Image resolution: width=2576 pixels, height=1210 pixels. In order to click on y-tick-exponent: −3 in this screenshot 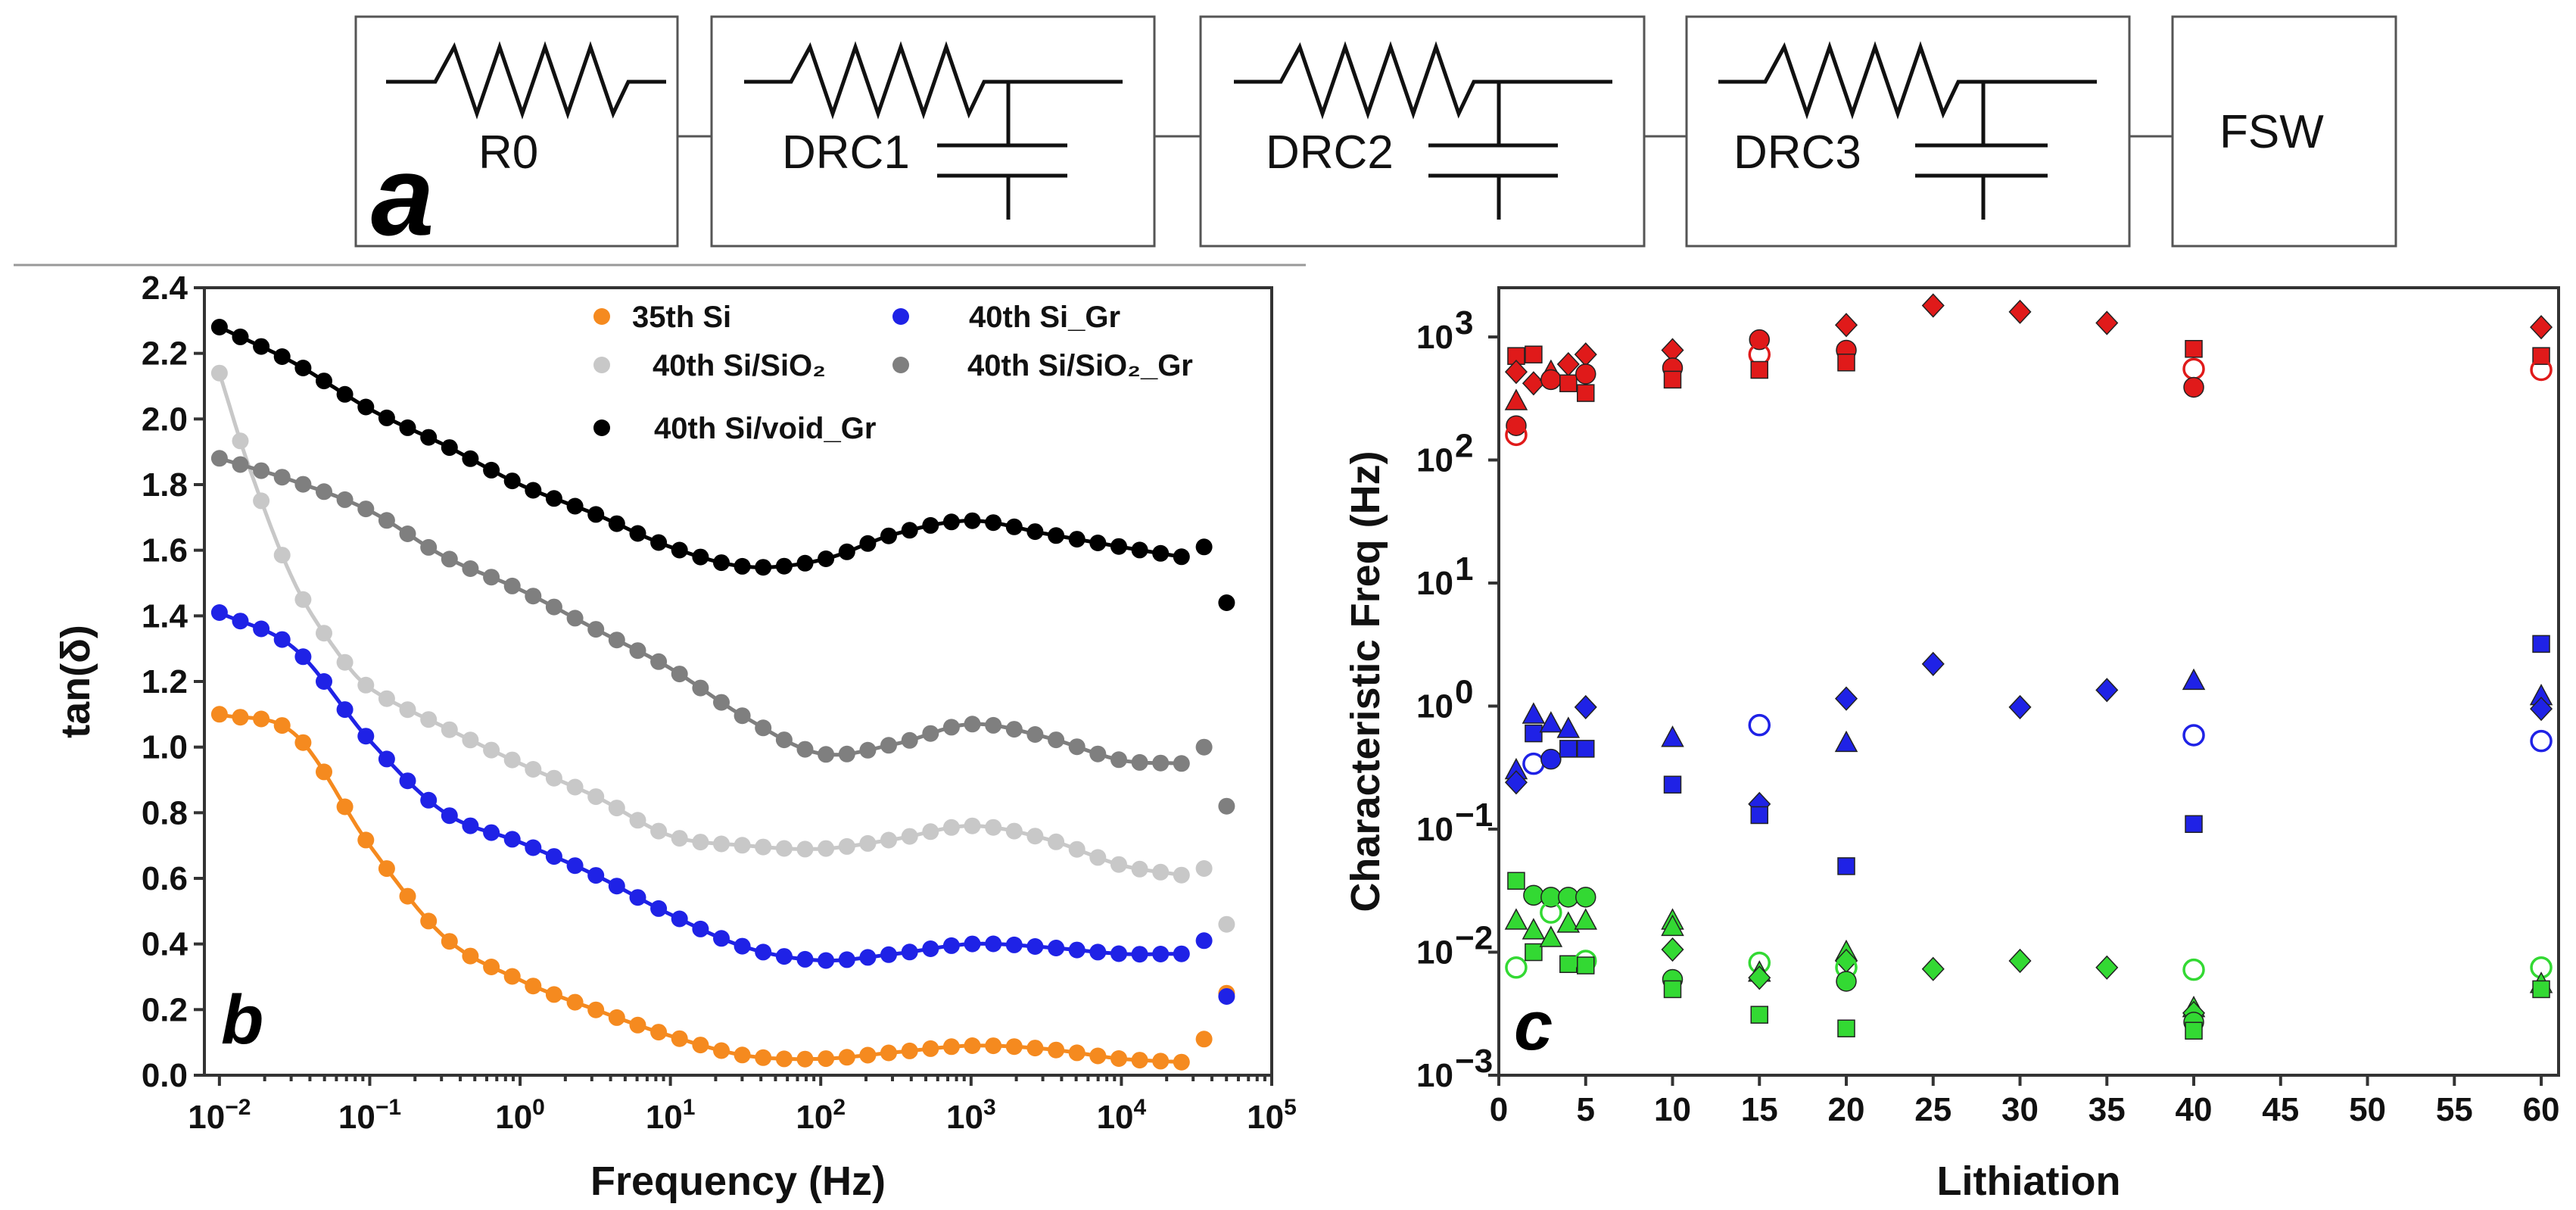, I will do `click(1474, 1061)`.